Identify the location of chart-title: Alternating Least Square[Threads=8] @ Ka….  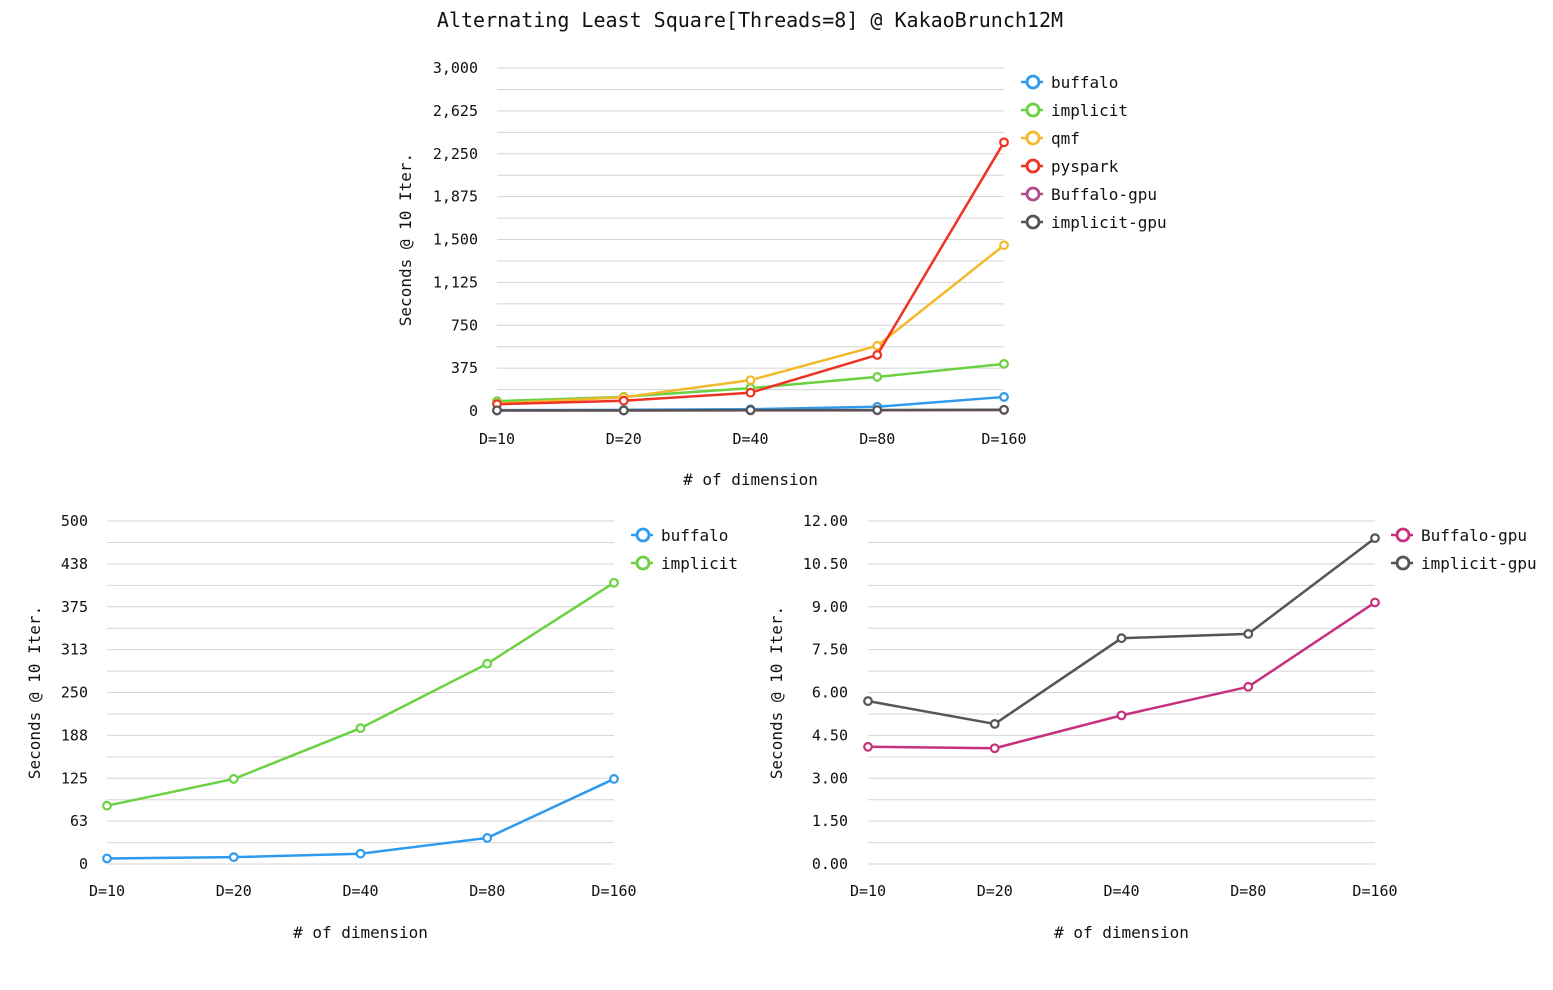
(750, 20).